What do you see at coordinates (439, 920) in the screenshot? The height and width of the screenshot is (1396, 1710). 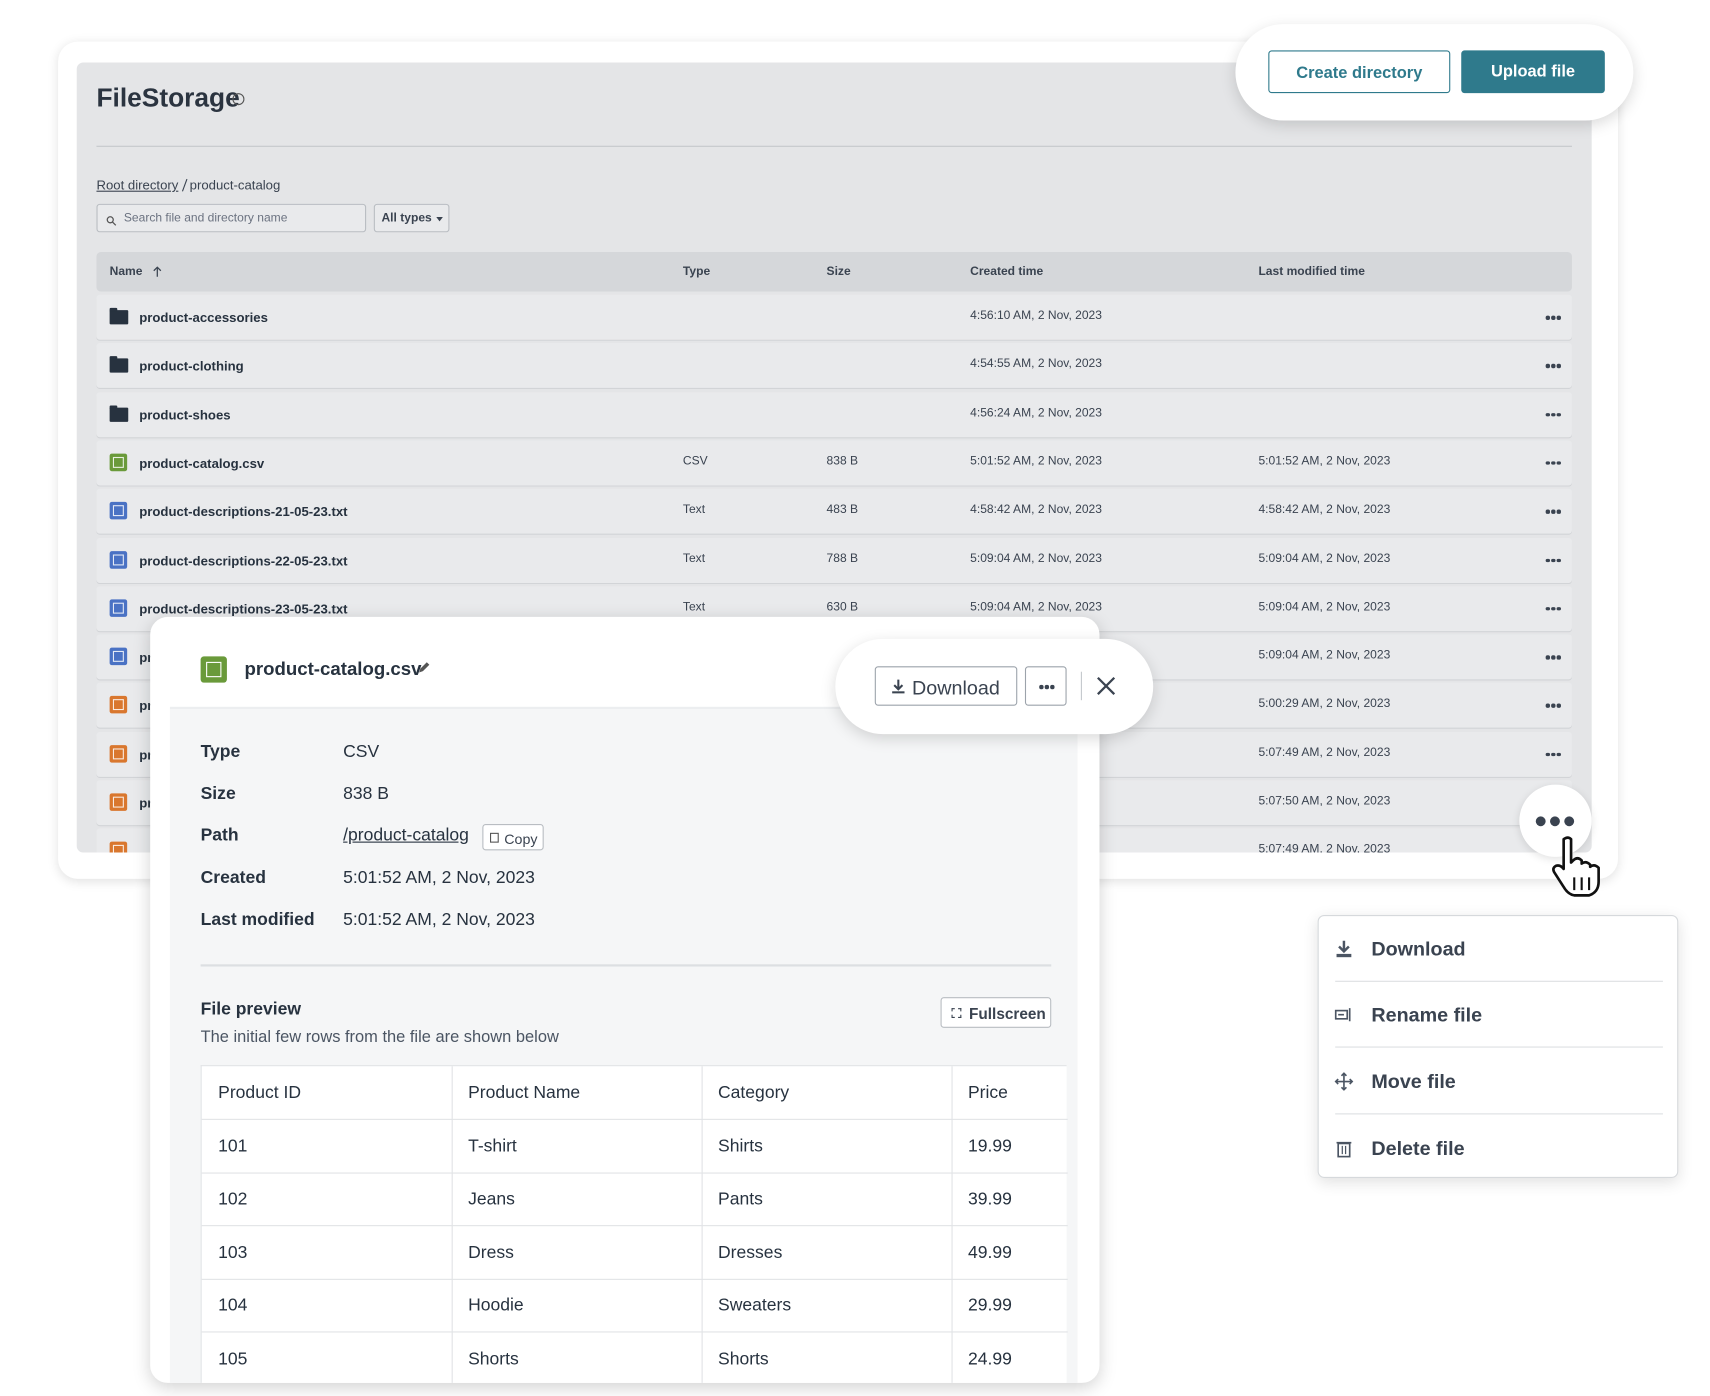 I see `detail-value: 5:01:52 AM, 2 Nov, 2023` at bounding box center [439, 920].